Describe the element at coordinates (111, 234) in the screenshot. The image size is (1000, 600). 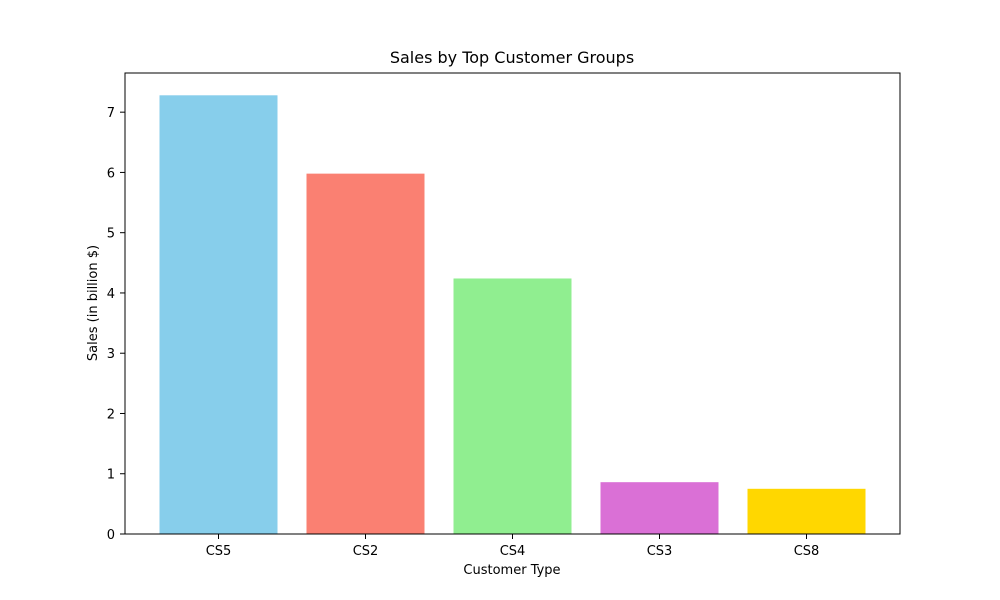
I see `y-tick-label-5: 5` at that location.